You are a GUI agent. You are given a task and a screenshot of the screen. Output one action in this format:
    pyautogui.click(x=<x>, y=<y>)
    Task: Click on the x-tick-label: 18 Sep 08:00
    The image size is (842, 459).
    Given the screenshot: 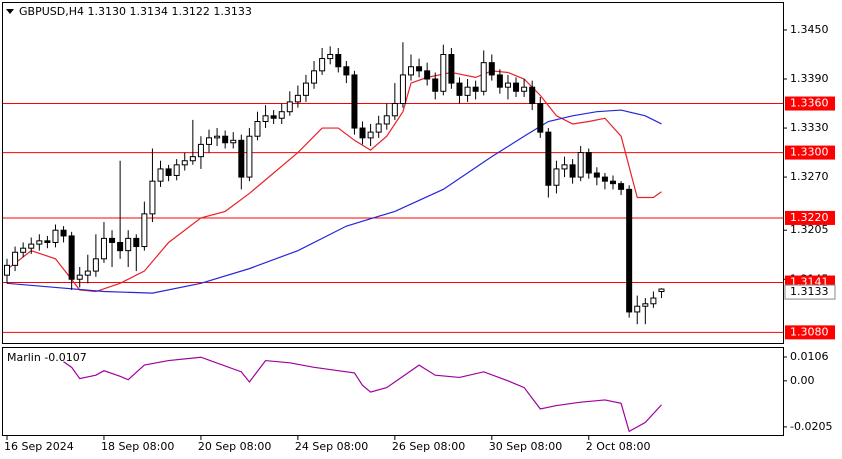 What is the action you would take?
    pyautogui.click(x=137, y=446)
    